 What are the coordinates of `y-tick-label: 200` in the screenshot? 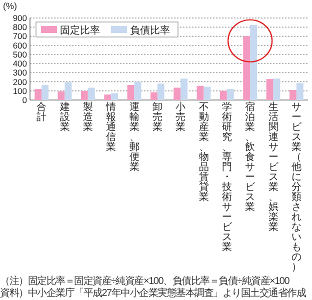 It's located at (20, 81).